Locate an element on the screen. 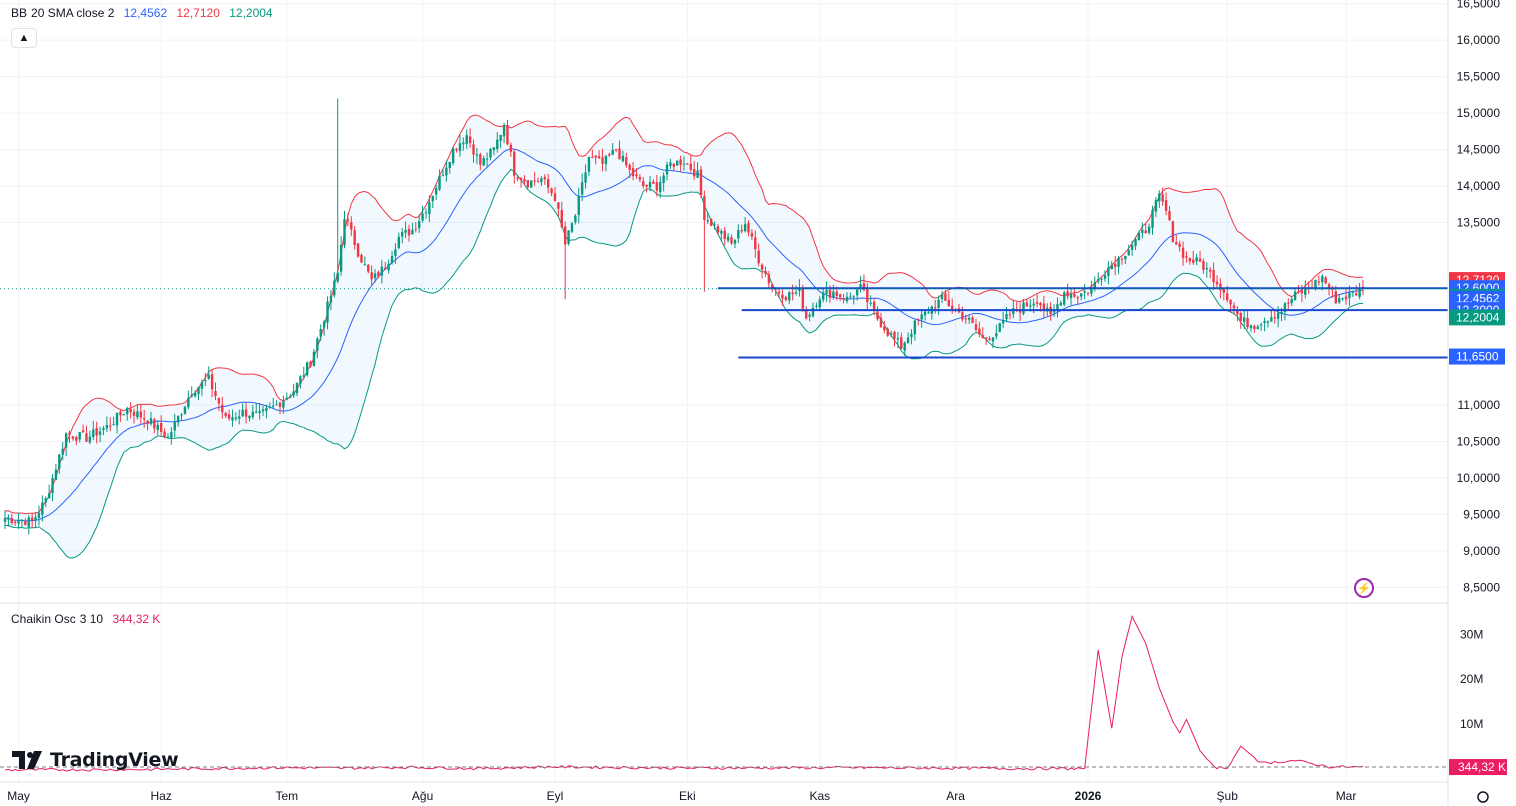 The height and width of the screenshot is (806, 1516). bolt-icon: ⚡ is located at coordinates (1364, 588).